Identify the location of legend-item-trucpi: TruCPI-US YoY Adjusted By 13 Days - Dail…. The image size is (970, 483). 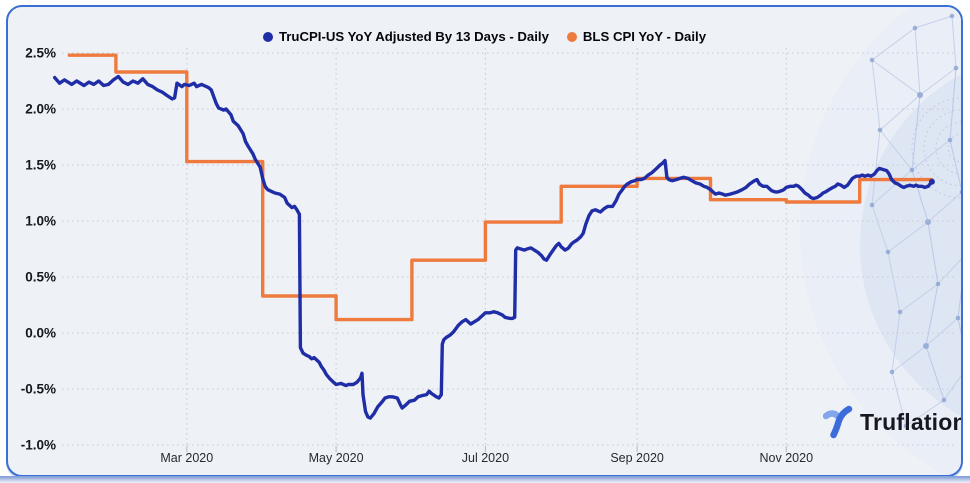
(405, 36).